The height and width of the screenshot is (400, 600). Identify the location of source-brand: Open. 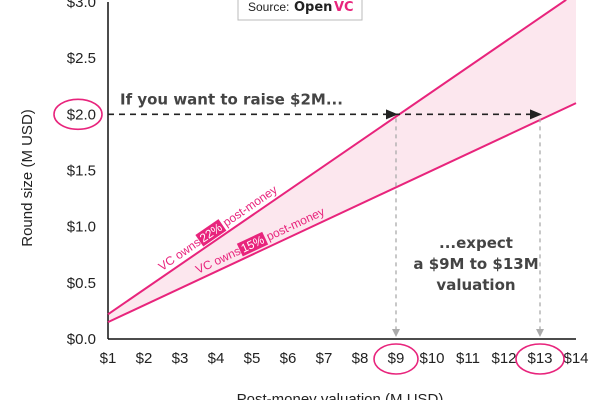
(313, 7).